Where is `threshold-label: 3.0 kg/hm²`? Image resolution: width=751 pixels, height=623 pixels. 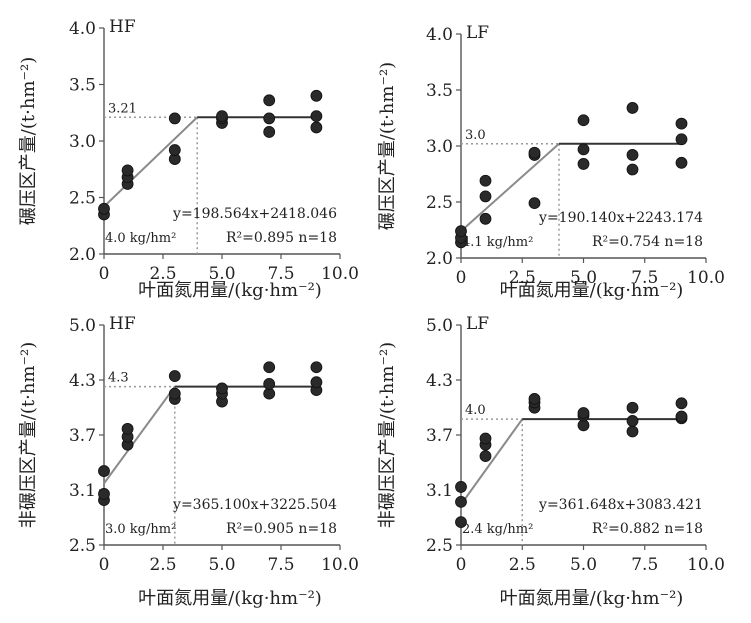 threshold-label: 3.0 kg/hm² is located at coordinates (140, 529).